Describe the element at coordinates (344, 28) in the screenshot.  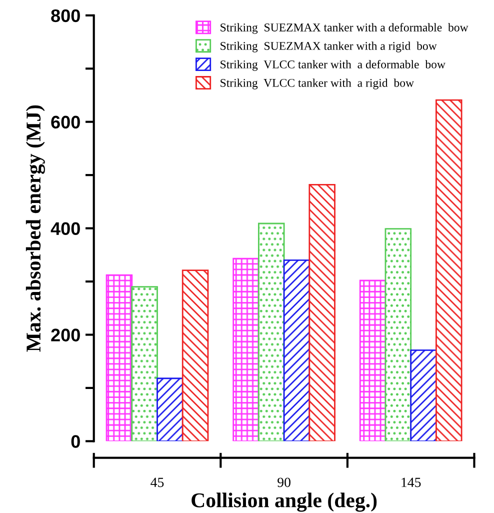
I see `legend-label: Striking SUEZMAX tanker with a deformable bow` at that location.